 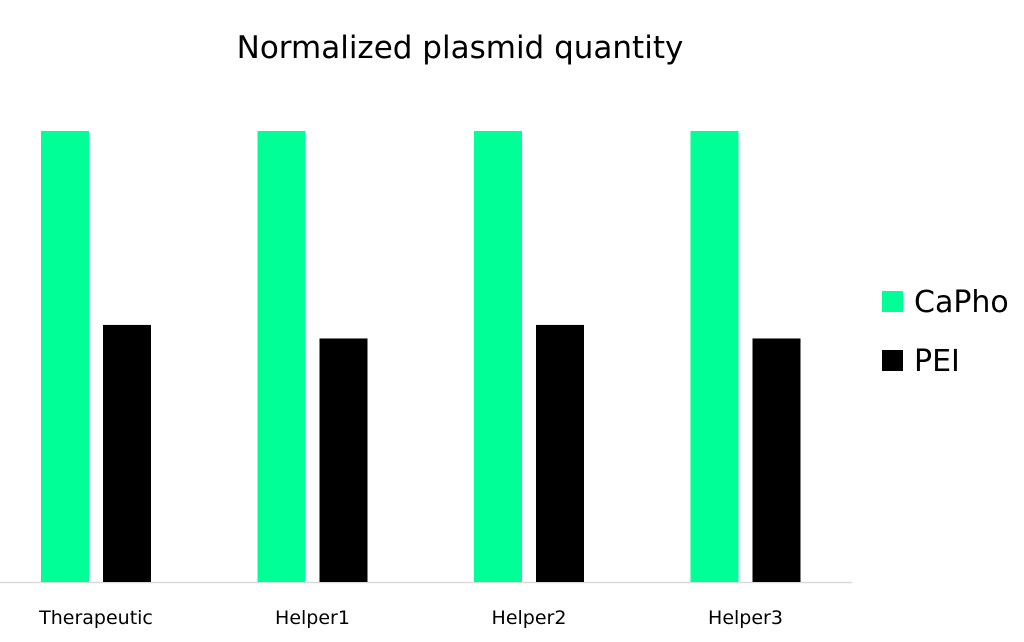 What do you see at coordinates (312, 618) in the screenshot?
I see `x-tick-label: Helper1` at bounding box center [312, 618].